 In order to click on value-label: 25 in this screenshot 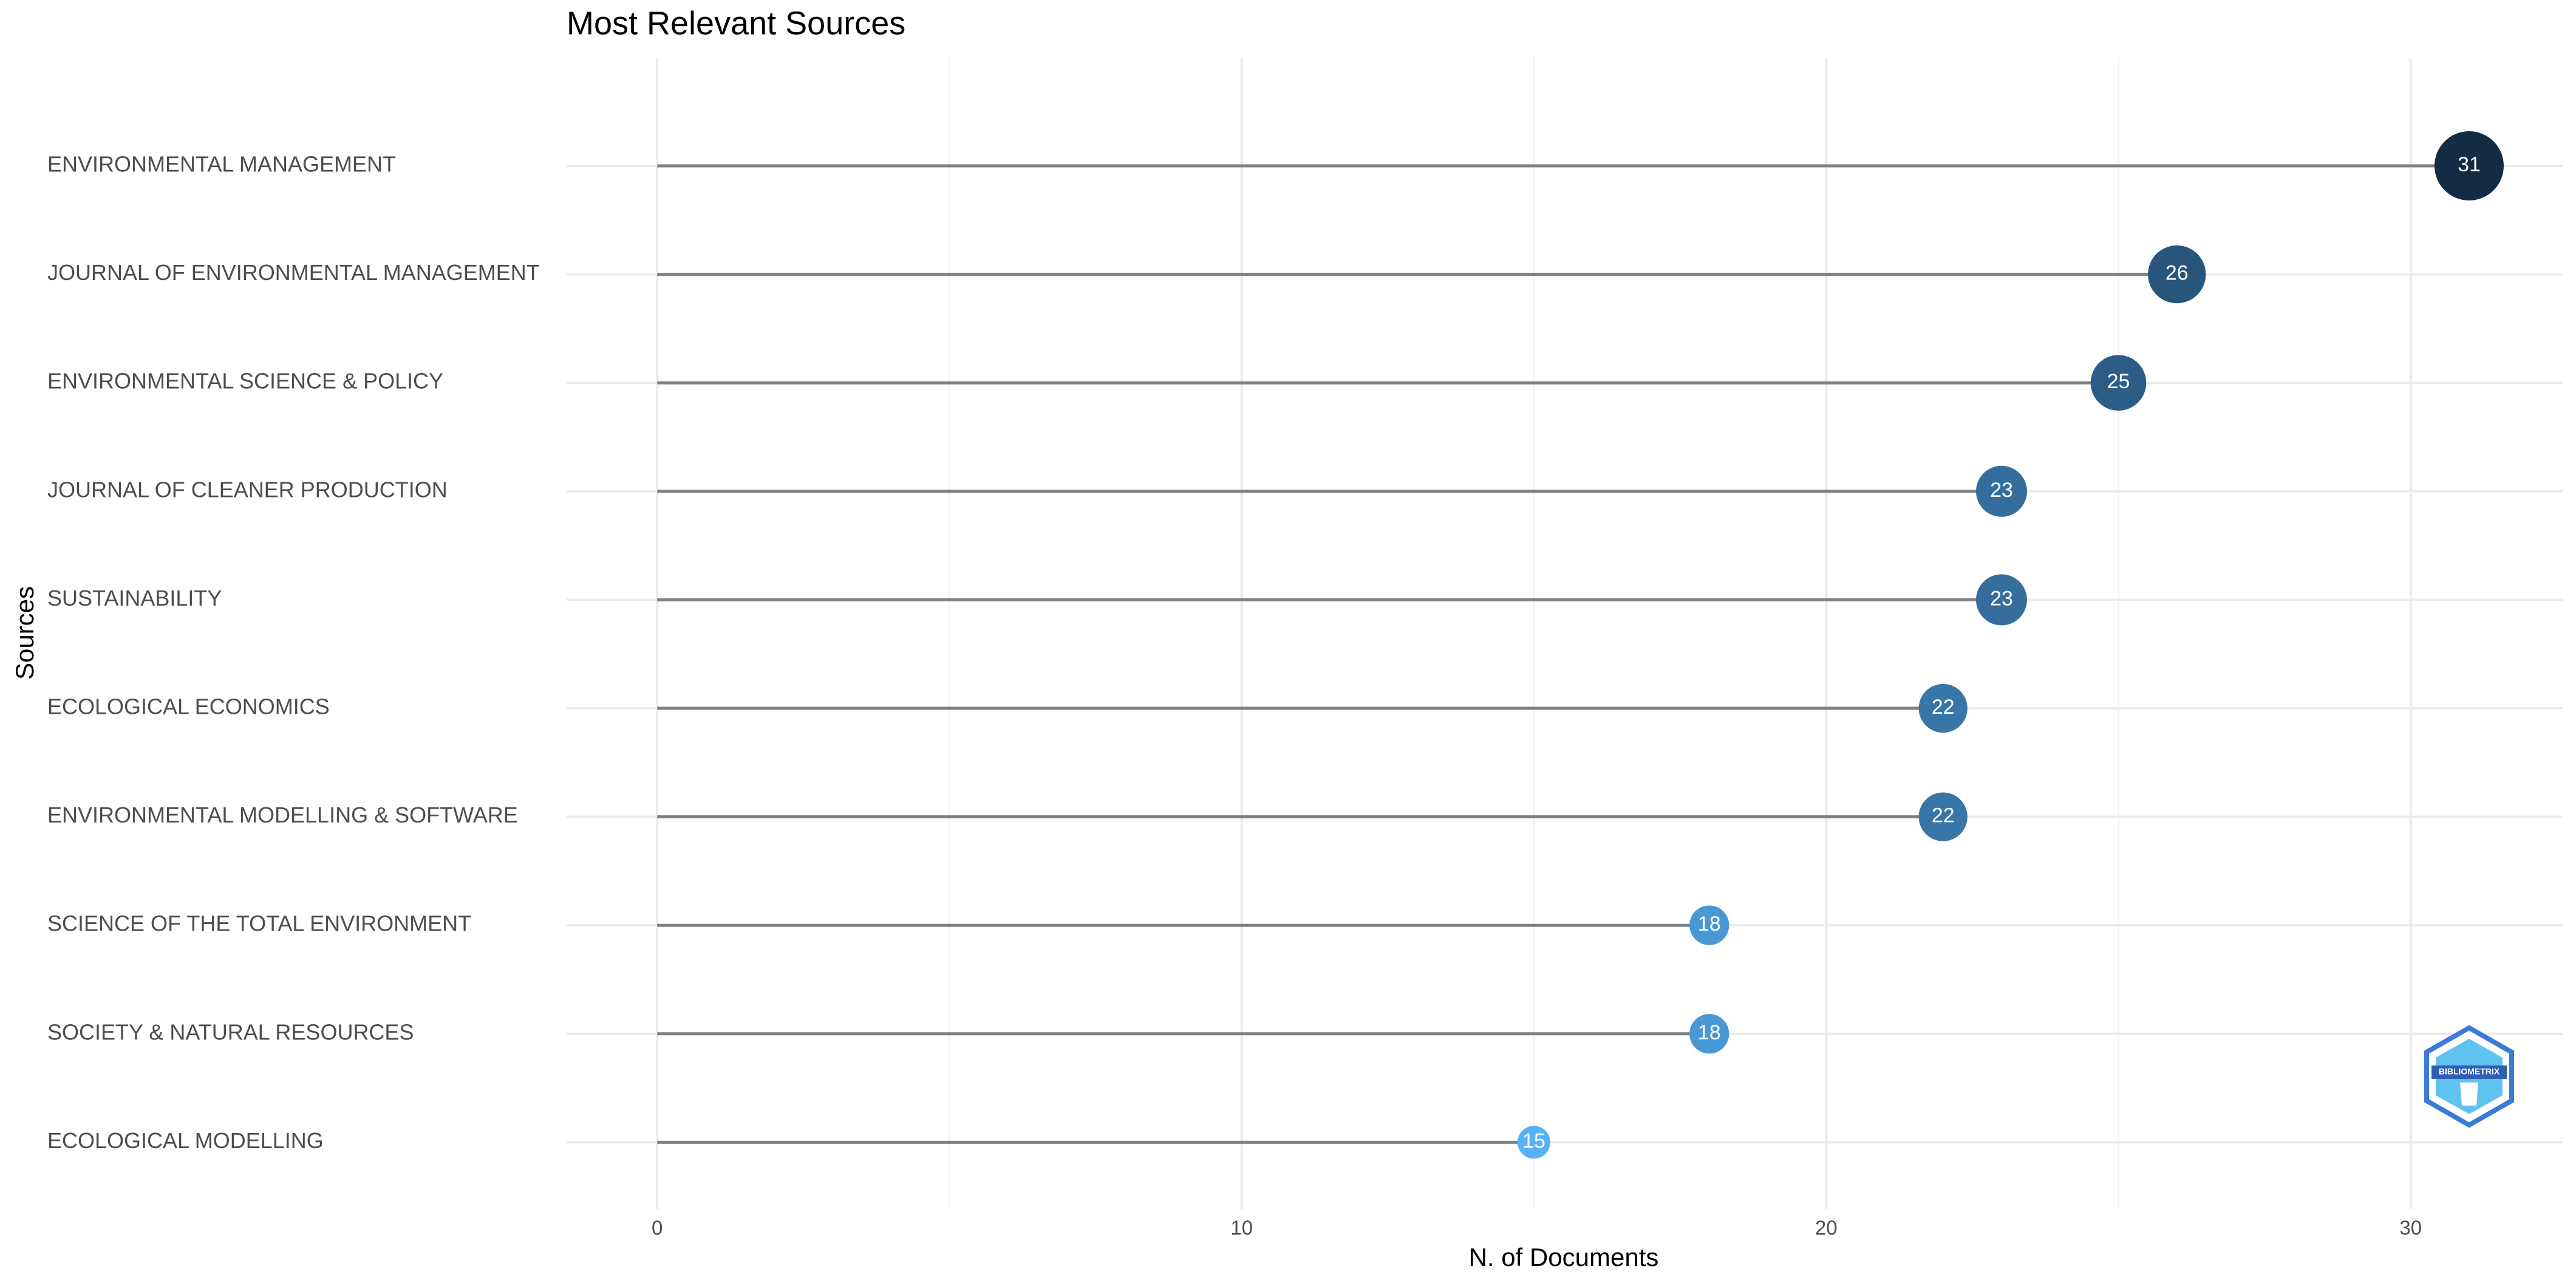, I will do `click(2118, 382)`.